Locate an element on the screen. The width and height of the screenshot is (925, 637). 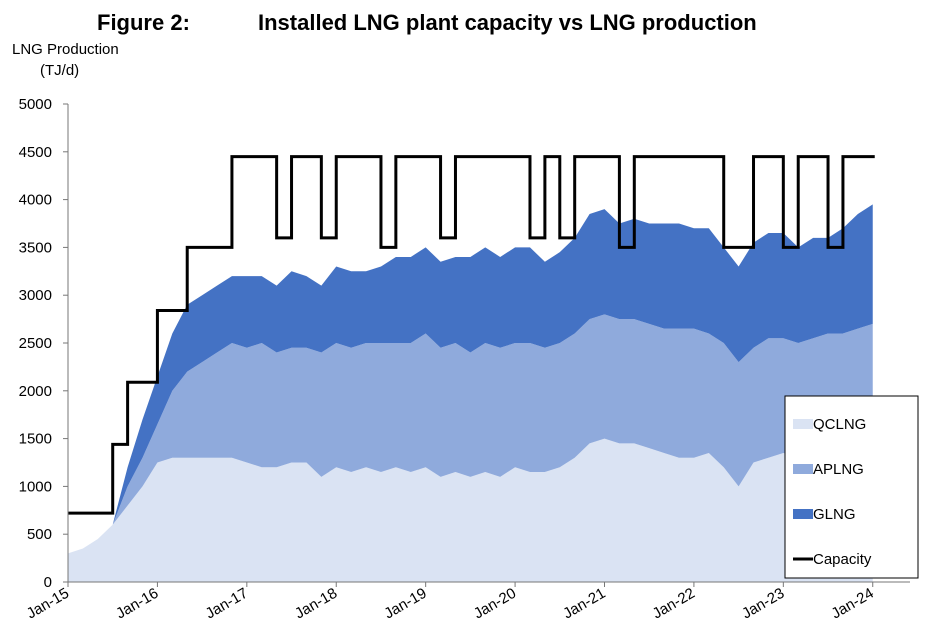
y-axis-label: (TJ/d) is located at coordinates (59, 70).